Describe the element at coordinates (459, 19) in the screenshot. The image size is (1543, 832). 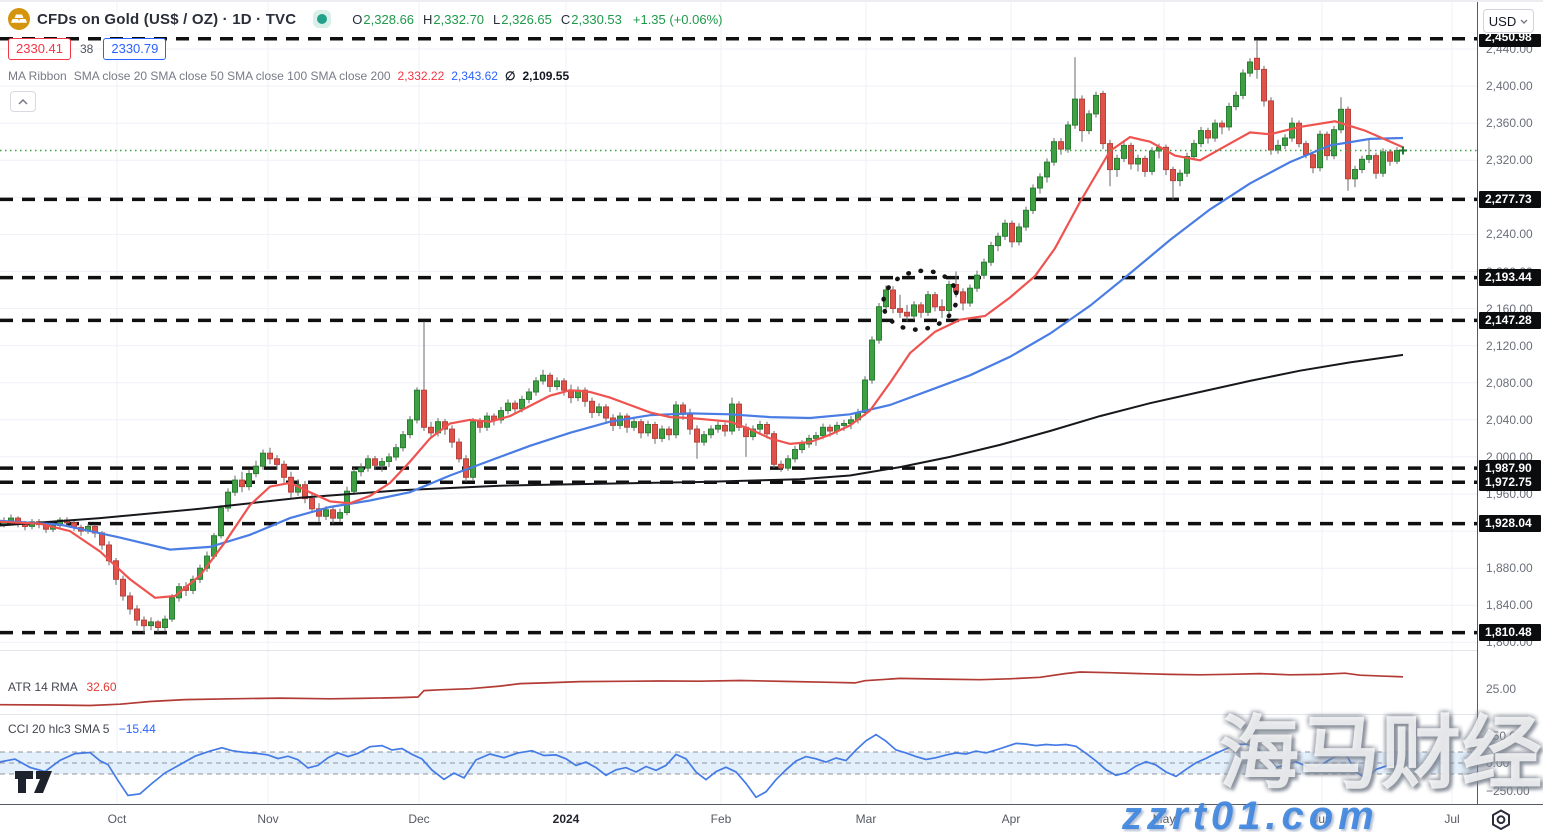
I see `ohlc-value: 2,332.70` at that location.